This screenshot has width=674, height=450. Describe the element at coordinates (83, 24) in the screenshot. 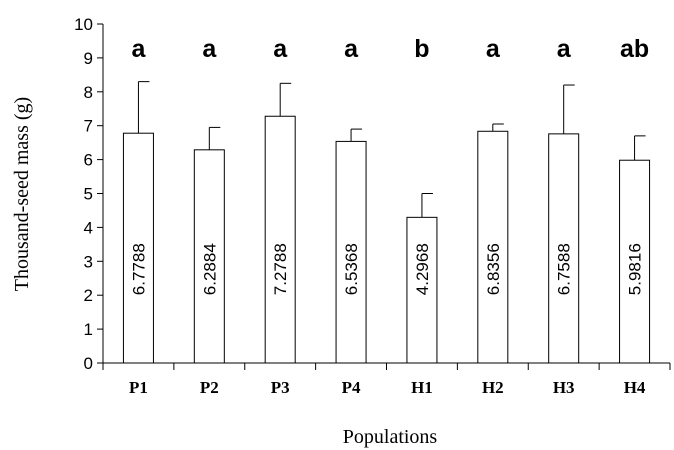

I see `y-tick-label: 10` at that location.